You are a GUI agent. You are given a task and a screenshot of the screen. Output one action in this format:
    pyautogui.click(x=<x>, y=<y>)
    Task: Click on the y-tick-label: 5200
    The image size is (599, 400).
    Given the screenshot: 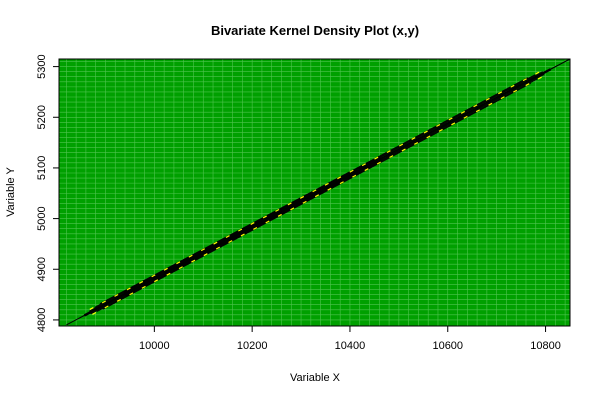 What is the action you would take?
    pyautogui.click(x=42, y=117)
    